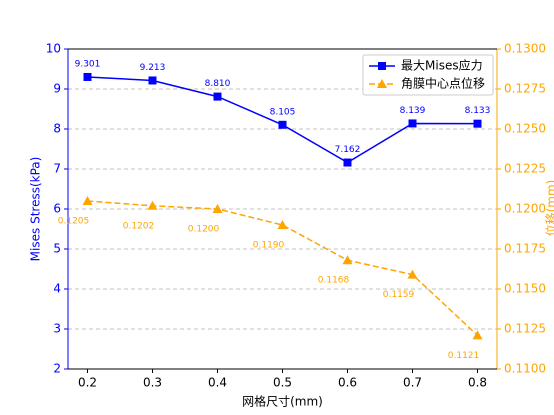 This screenshot has height=415, width=554. I want to click on data-label: 8.139, so click(413, 111).